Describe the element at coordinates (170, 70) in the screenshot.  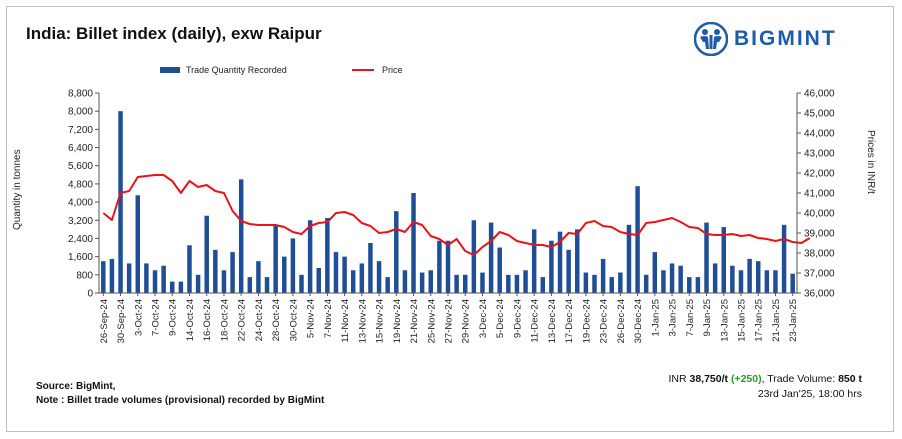
I see `legend-bar-swatch` at that location.